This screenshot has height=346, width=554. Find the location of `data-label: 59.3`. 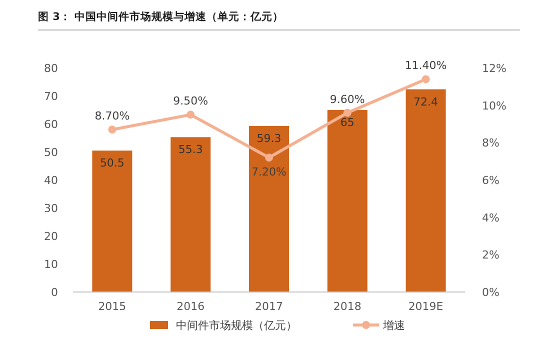

data-label: 59.3 is located at coordinates (269, 138).